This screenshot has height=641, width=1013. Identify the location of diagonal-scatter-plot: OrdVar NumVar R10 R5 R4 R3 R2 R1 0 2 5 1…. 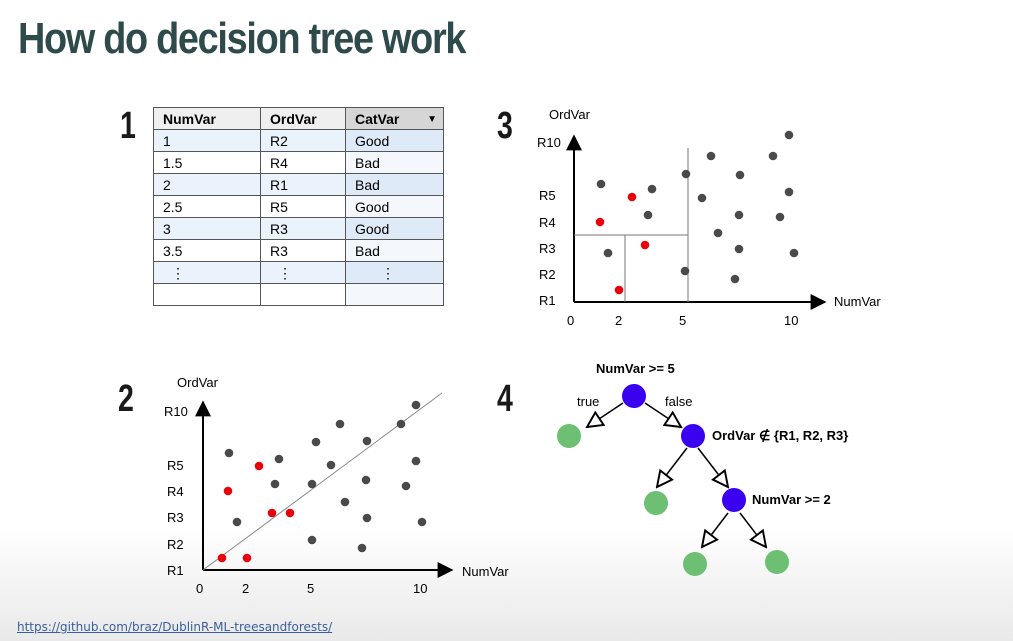
(336, 485).